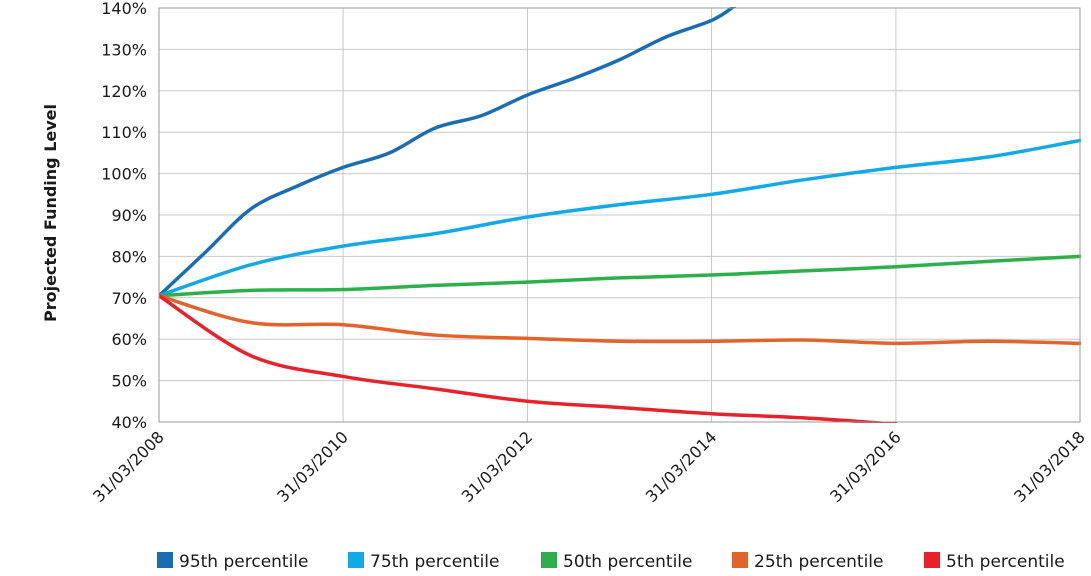 This screenshot has width=1091, height=576. Describe the element at coordinates (128, 466) in the screenshot. I see `x-tick-label: 31/03/2008` at that location.